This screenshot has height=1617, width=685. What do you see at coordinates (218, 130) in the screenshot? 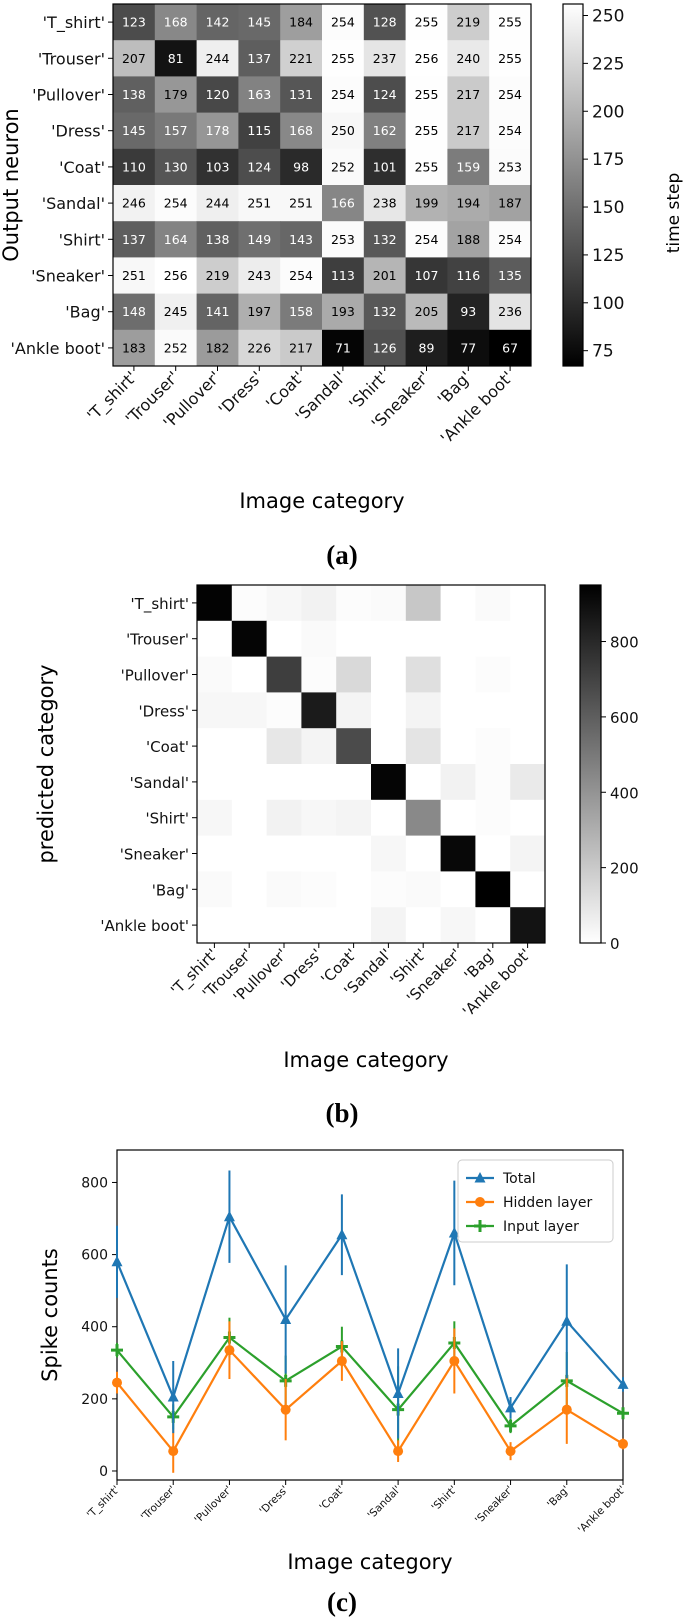
I see `cell-value-label: 178` at bounding box center [218, 130].